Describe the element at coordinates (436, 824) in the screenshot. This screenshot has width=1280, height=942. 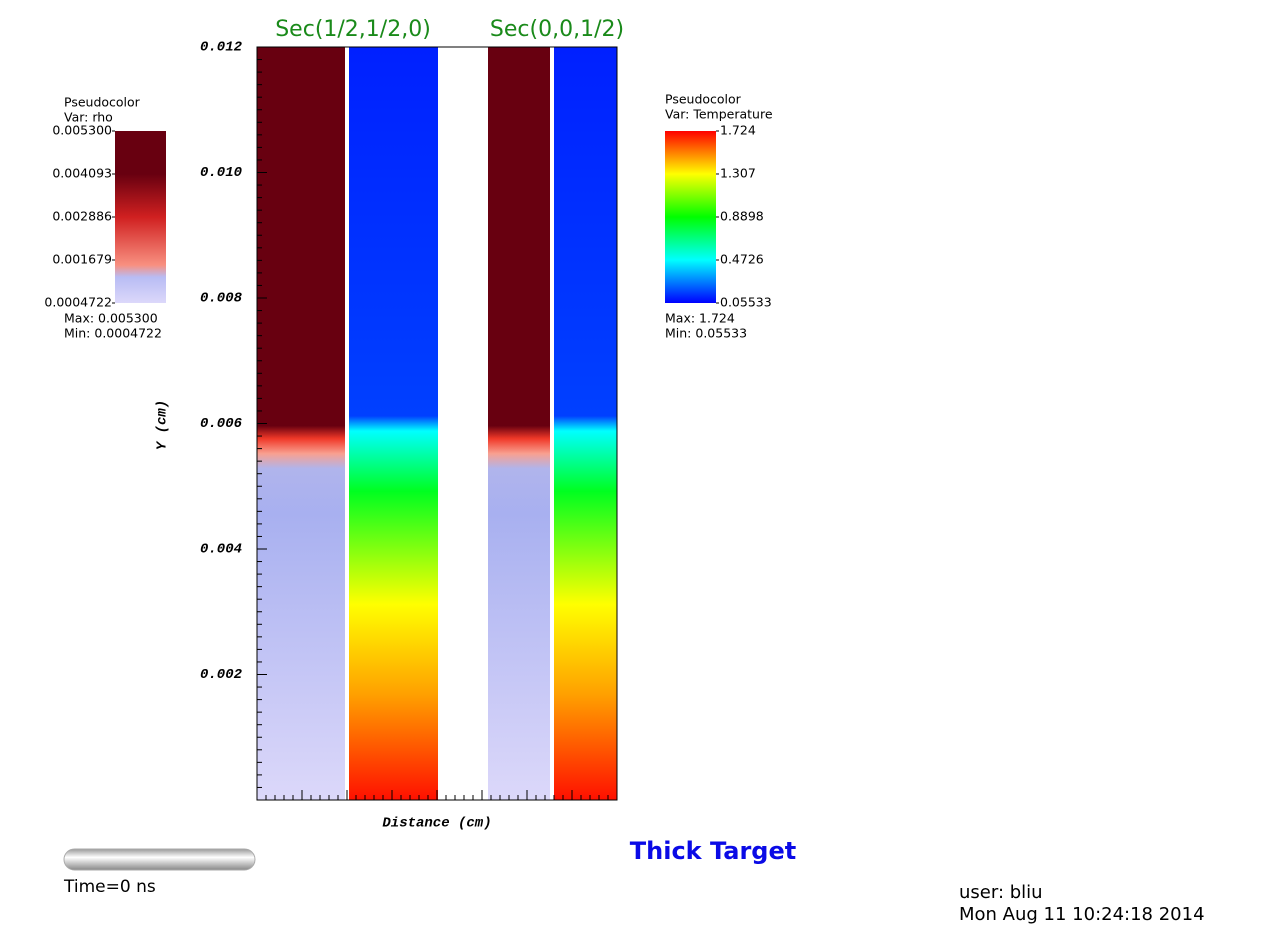
I see `x-axis-label: Distance (cm)` at that location.